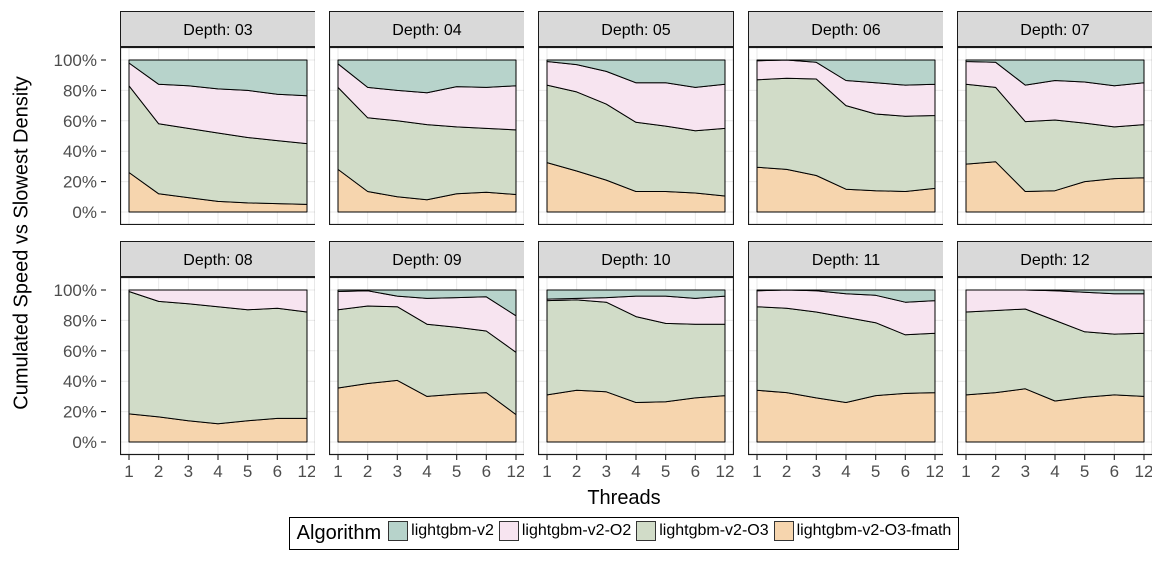  Describe the element at coordinates (636, 361) in the screenshot. I see `facet-panel: Depth: 101 2 3 4 5 6 12` at that location.